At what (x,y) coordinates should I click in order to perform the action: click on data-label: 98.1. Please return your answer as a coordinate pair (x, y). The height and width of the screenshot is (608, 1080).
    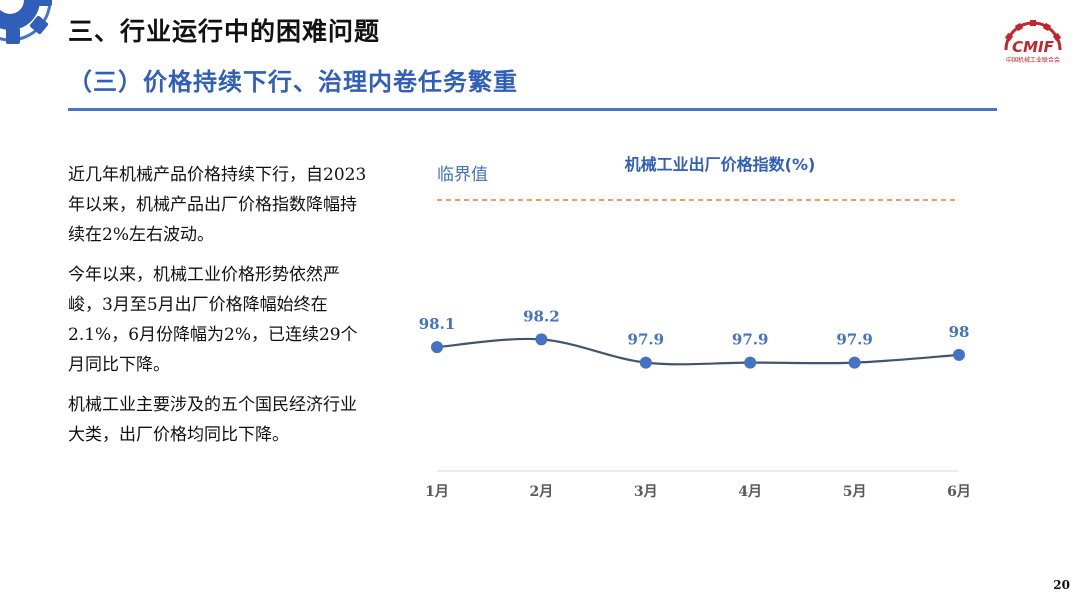
    Looking at the image, I should click on (437, 324).